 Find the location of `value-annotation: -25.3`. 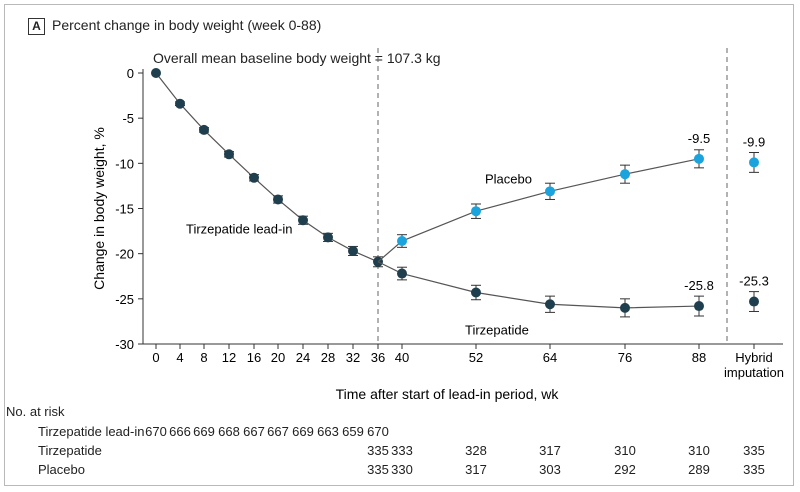

value-annotation: -25.3 is located at coordinates (754, 281).